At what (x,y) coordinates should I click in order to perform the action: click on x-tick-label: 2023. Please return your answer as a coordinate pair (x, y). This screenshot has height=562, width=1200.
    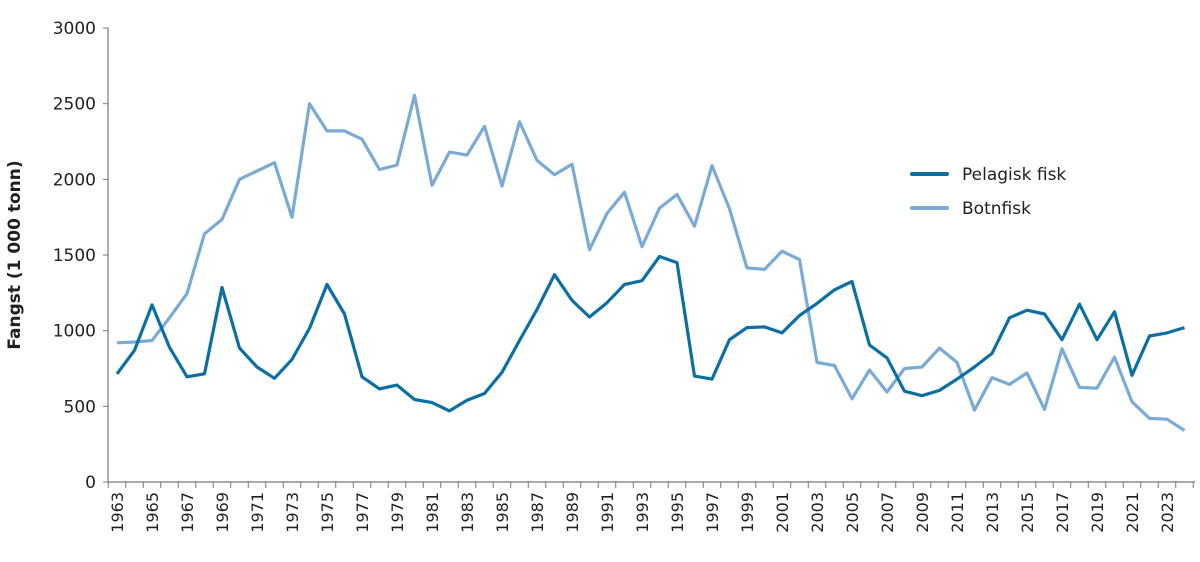
    Looking at the image, I should click on (1167, 512).